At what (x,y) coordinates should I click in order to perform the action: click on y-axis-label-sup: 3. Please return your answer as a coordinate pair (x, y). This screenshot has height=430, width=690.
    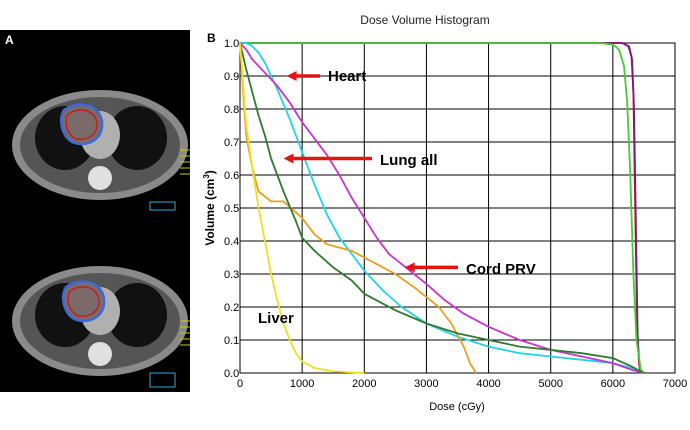
    Looking at the image, I should click on (206, 176).